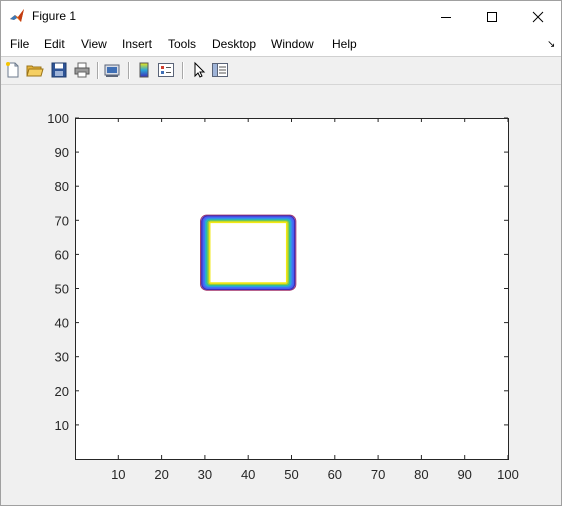 Image resolution: width=562 pixels, height=506 pixels. I want to click on menu-help: Help, so click(344, 44).